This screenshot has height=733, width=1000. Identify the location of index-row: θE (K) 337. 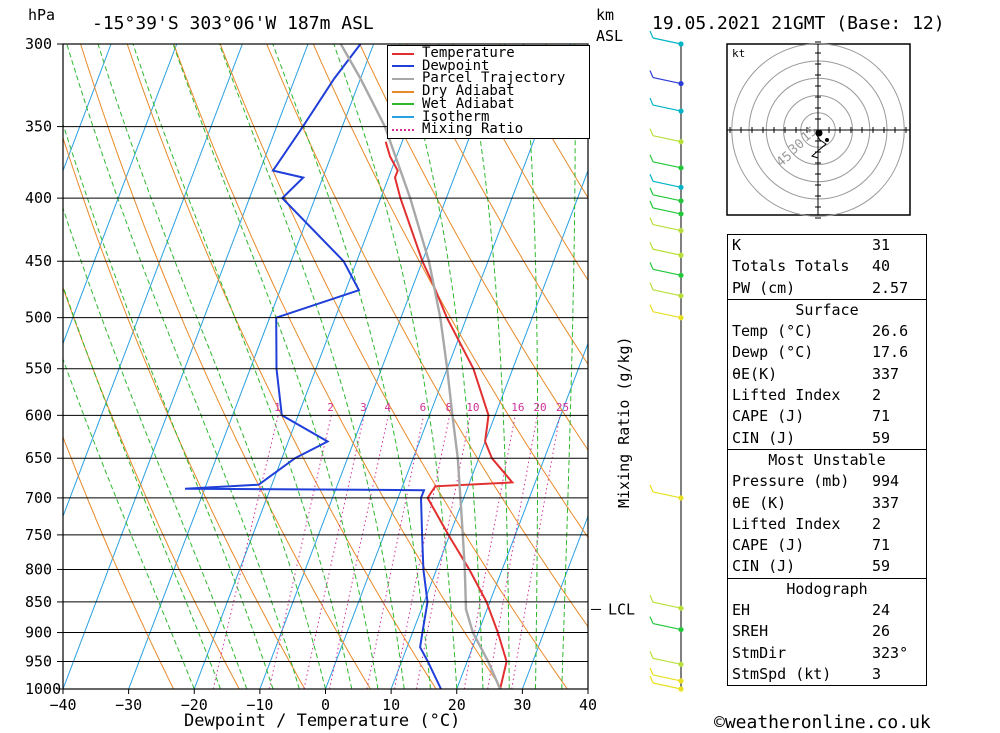
(827, 503).